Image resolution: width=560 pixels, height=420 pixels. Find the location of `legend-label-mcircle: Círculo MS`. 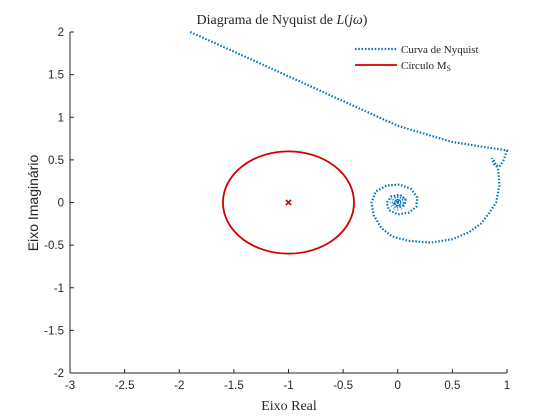

legend-label-mcircle: Círculo MS is located at coordinates (426, 66).